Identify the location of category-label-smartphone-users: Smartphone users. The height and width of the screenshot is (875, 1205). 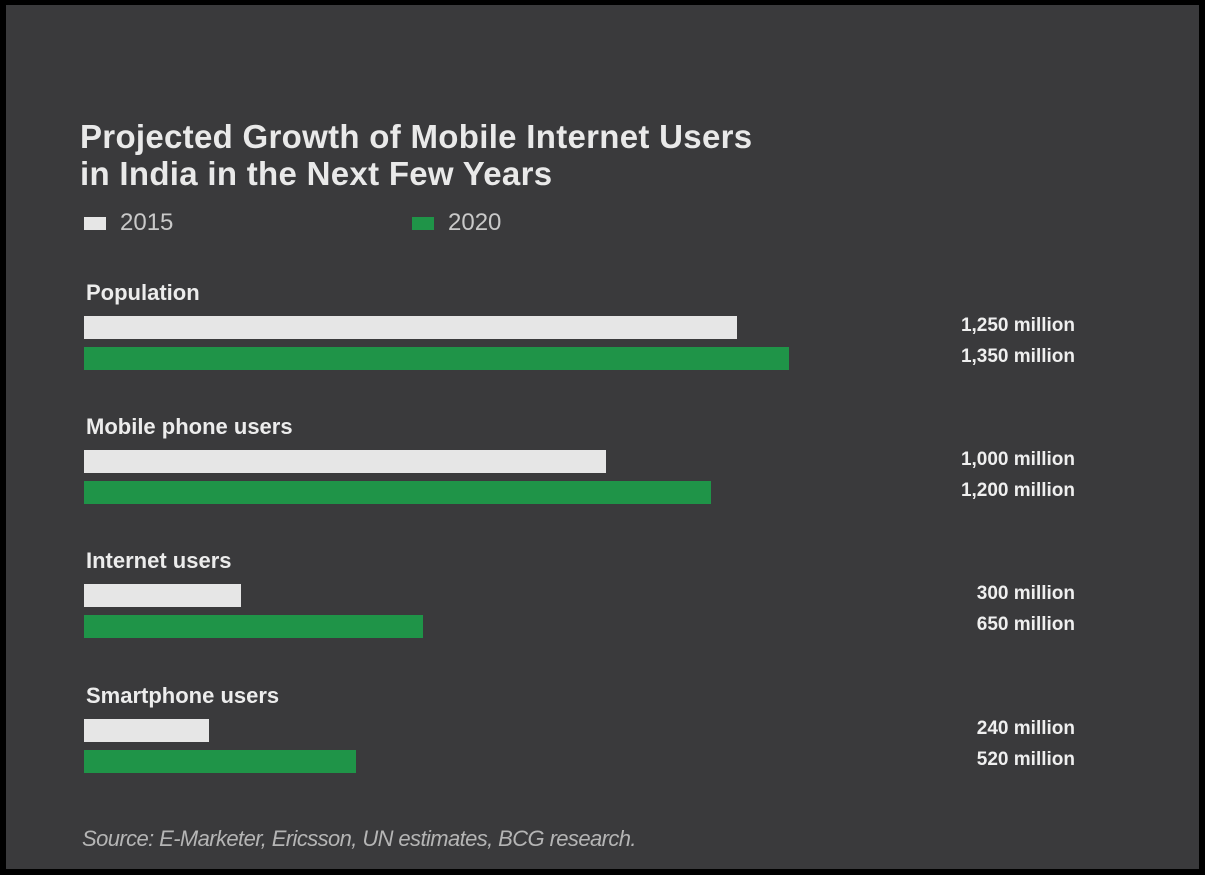
(183, 695).